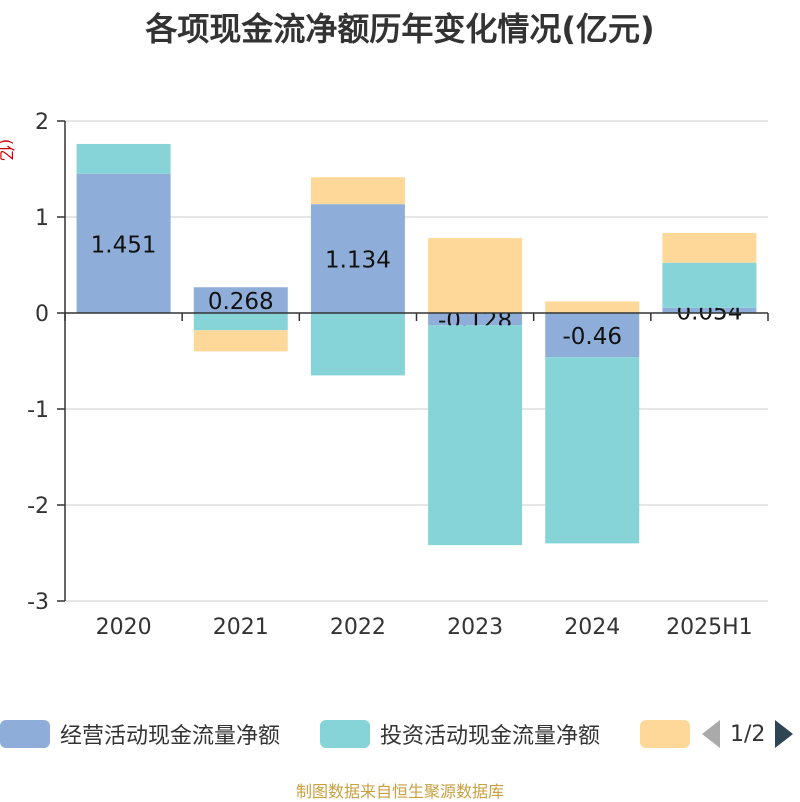 The width and height of the screenshot is (800, 802). What do you see at coordinates (170, 736) in the screenshot?
I see `legend-label-operating: 经营活动现金流量净额` at bounding box center [170, 736].